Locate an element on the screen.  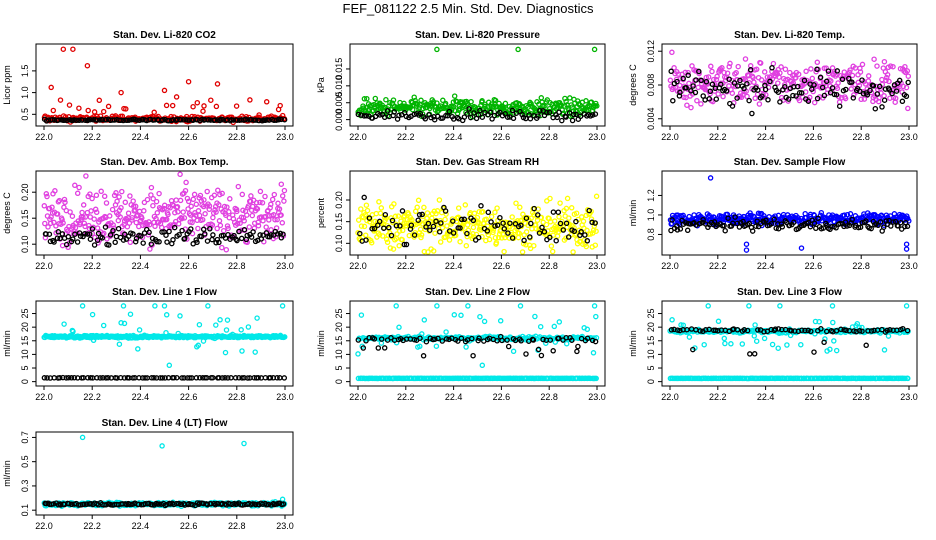
chart-title: Stan. Dev. Gas Stream RH is located at coordinates (477, 162).